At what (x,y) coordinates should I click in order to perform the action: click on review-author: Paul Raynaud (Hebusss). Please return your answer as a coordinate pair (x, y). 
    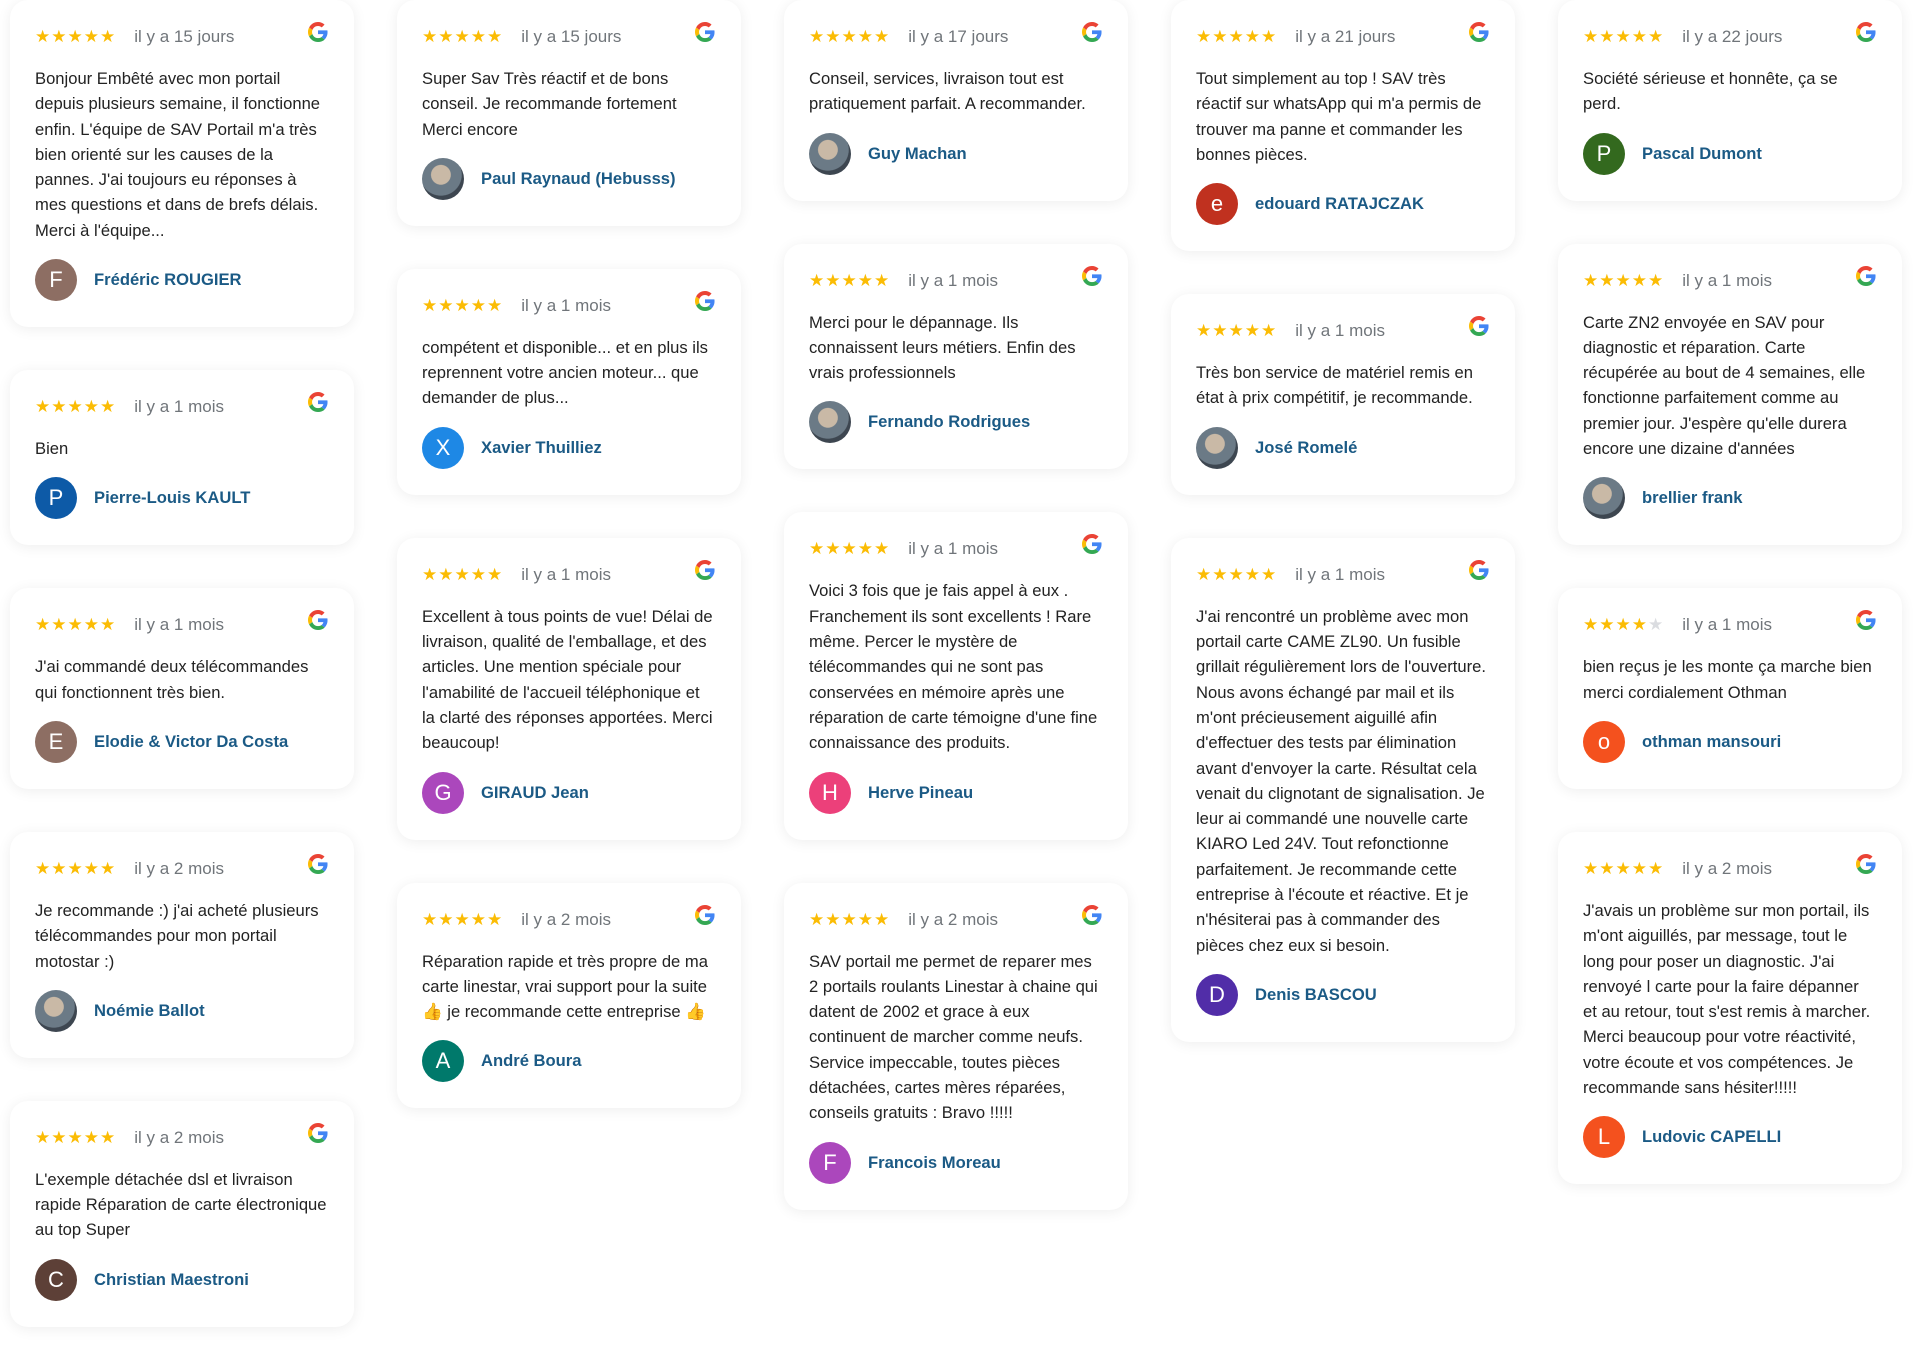
    Looking at the image, I should click on (569, 178).